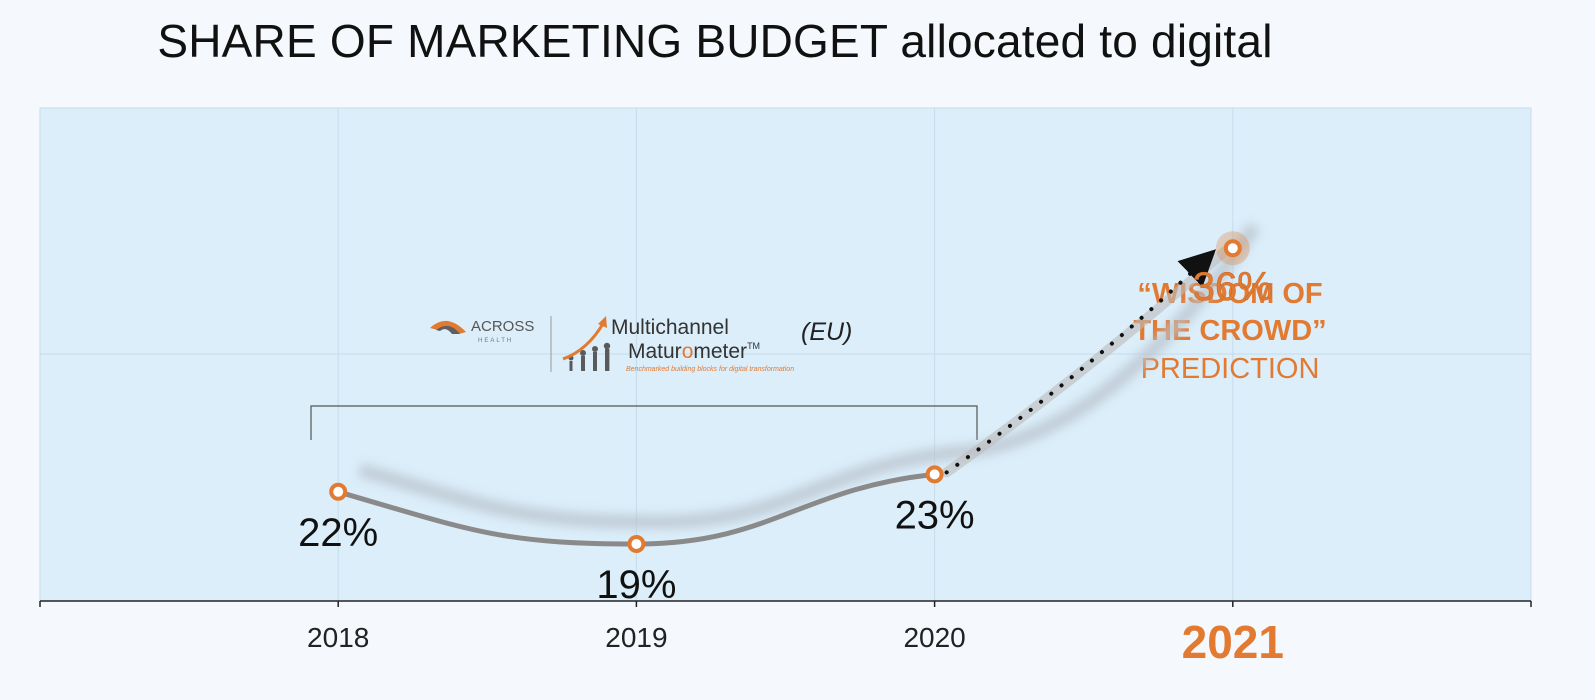 The height and width of the screenshot is (700, 1595). I want to click on product-name-part-a: Matur, so click(655, 351).